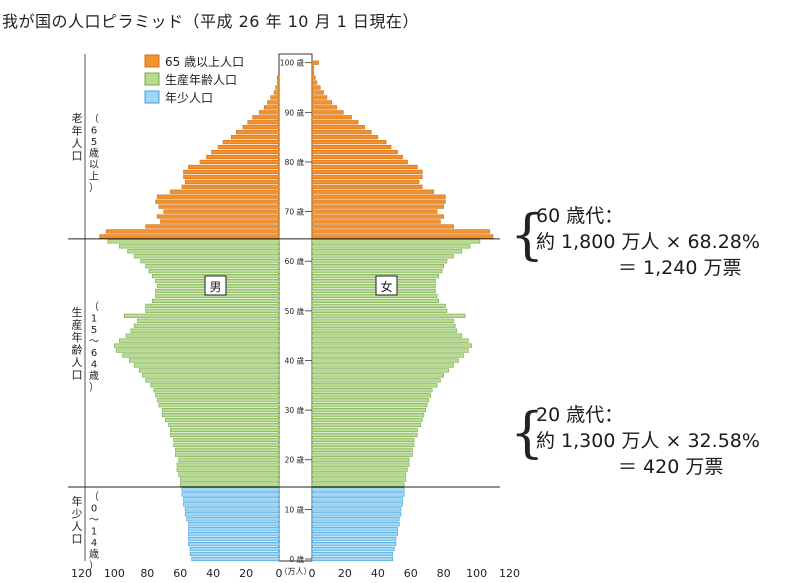 The image size is (786, 583). What do you see at coordinates (345, 573) in the screenshot?
I see `x-tick-right-20: 20` at bounding box center [345, 573].